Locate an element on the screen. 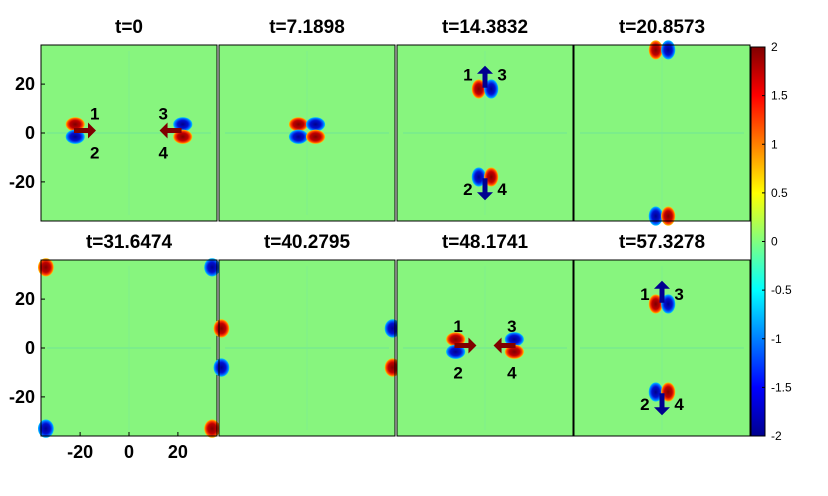 The height and width of the screenshot is (496, 828). colorbar-tick-label: 0.5 is located at coordinates (779, 193).